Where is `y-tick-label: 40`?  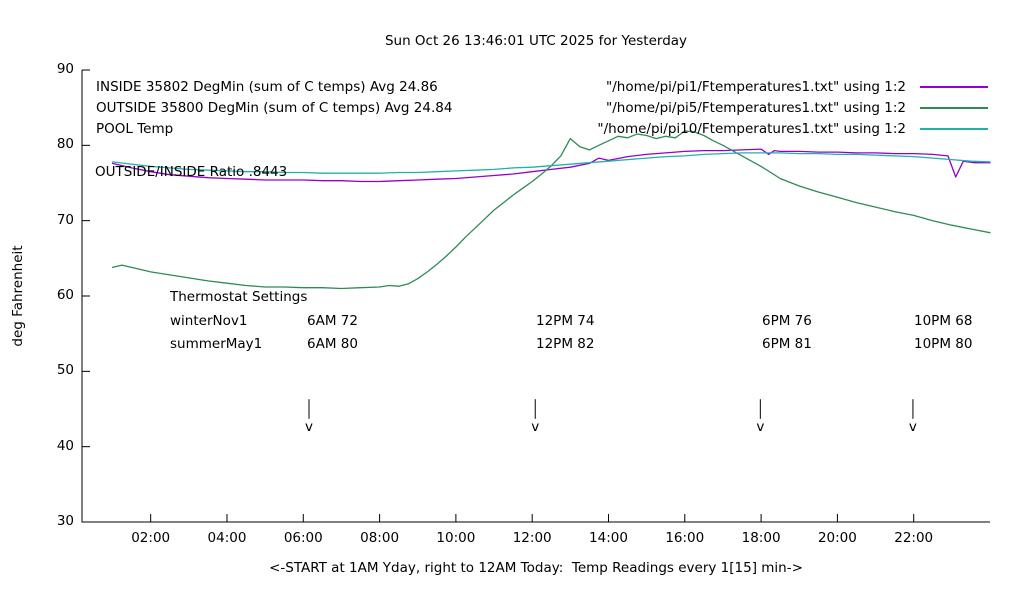
y-tick-label: 40 is located at coordinates (65, 445).